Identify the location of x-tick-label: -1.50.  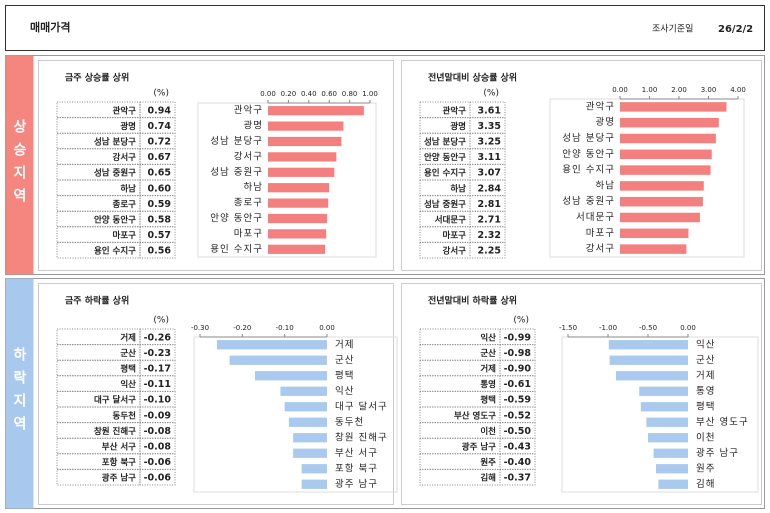
(568, 328).